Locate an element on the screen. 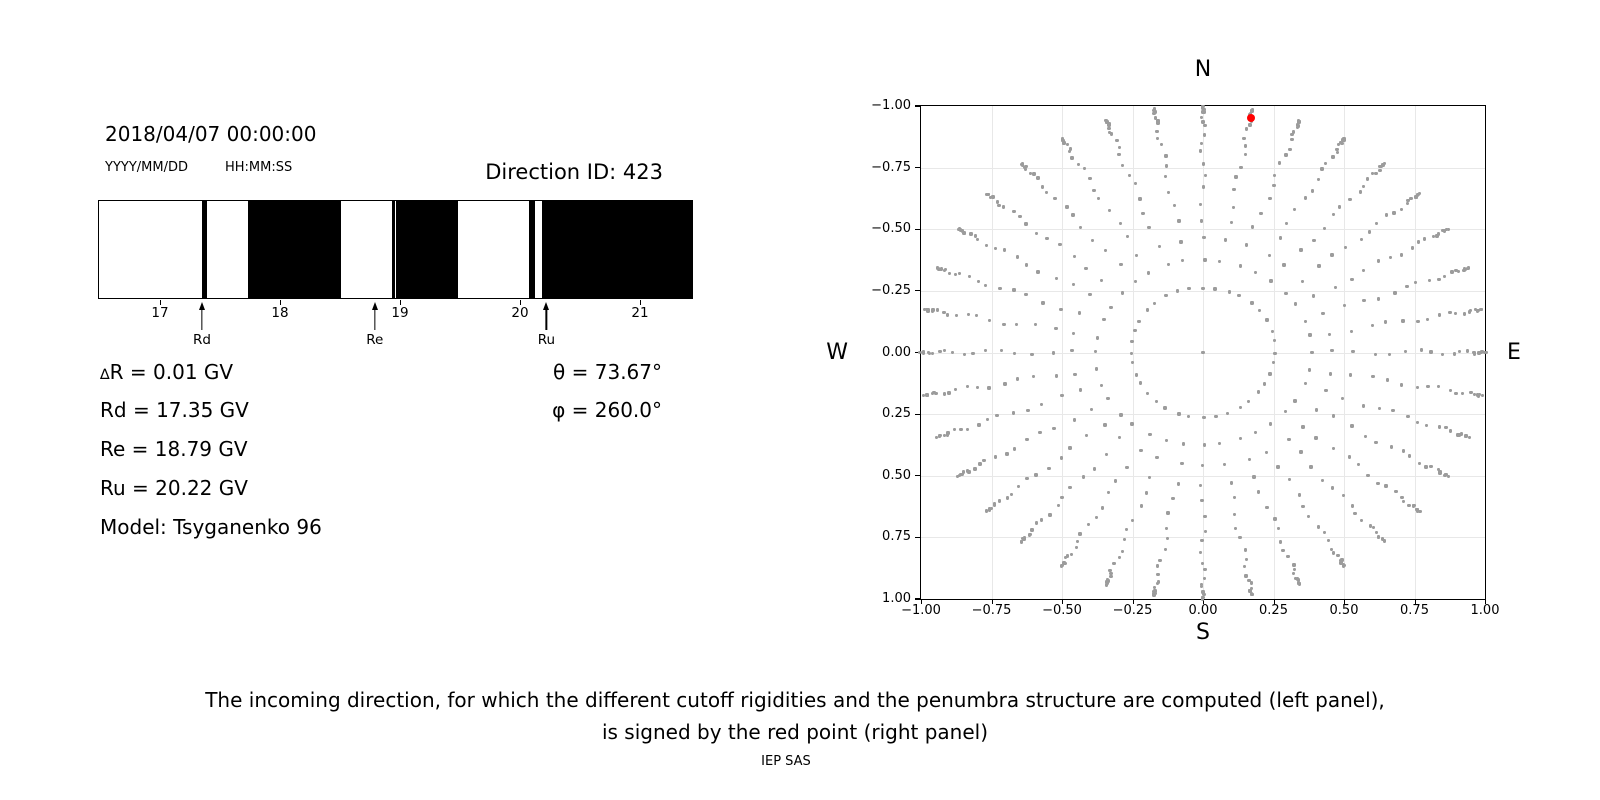 This screenshot has width=1600, height=800. delta-icon: ∆ is located at coordinates (105, 375).